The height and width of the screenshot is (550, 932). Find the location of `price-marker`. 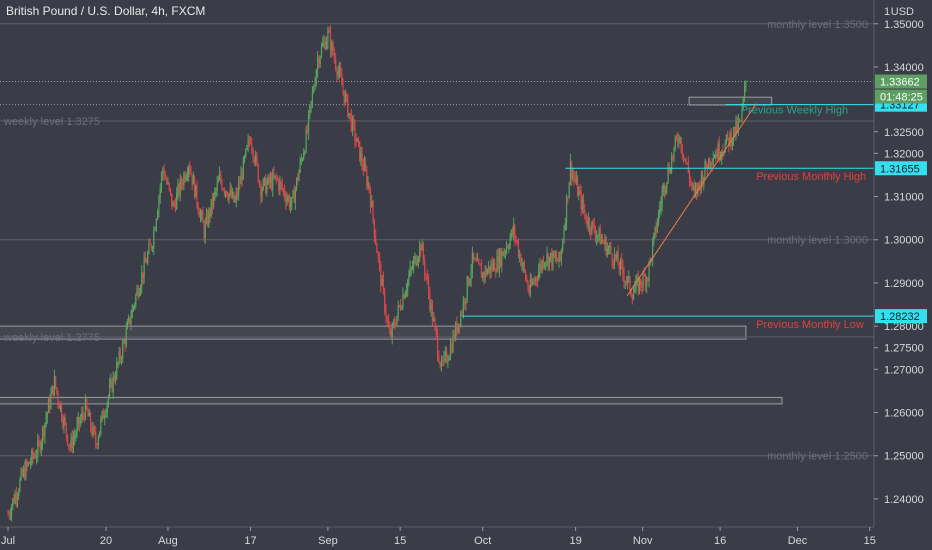

price-marker is located at coordinates (901, 81).